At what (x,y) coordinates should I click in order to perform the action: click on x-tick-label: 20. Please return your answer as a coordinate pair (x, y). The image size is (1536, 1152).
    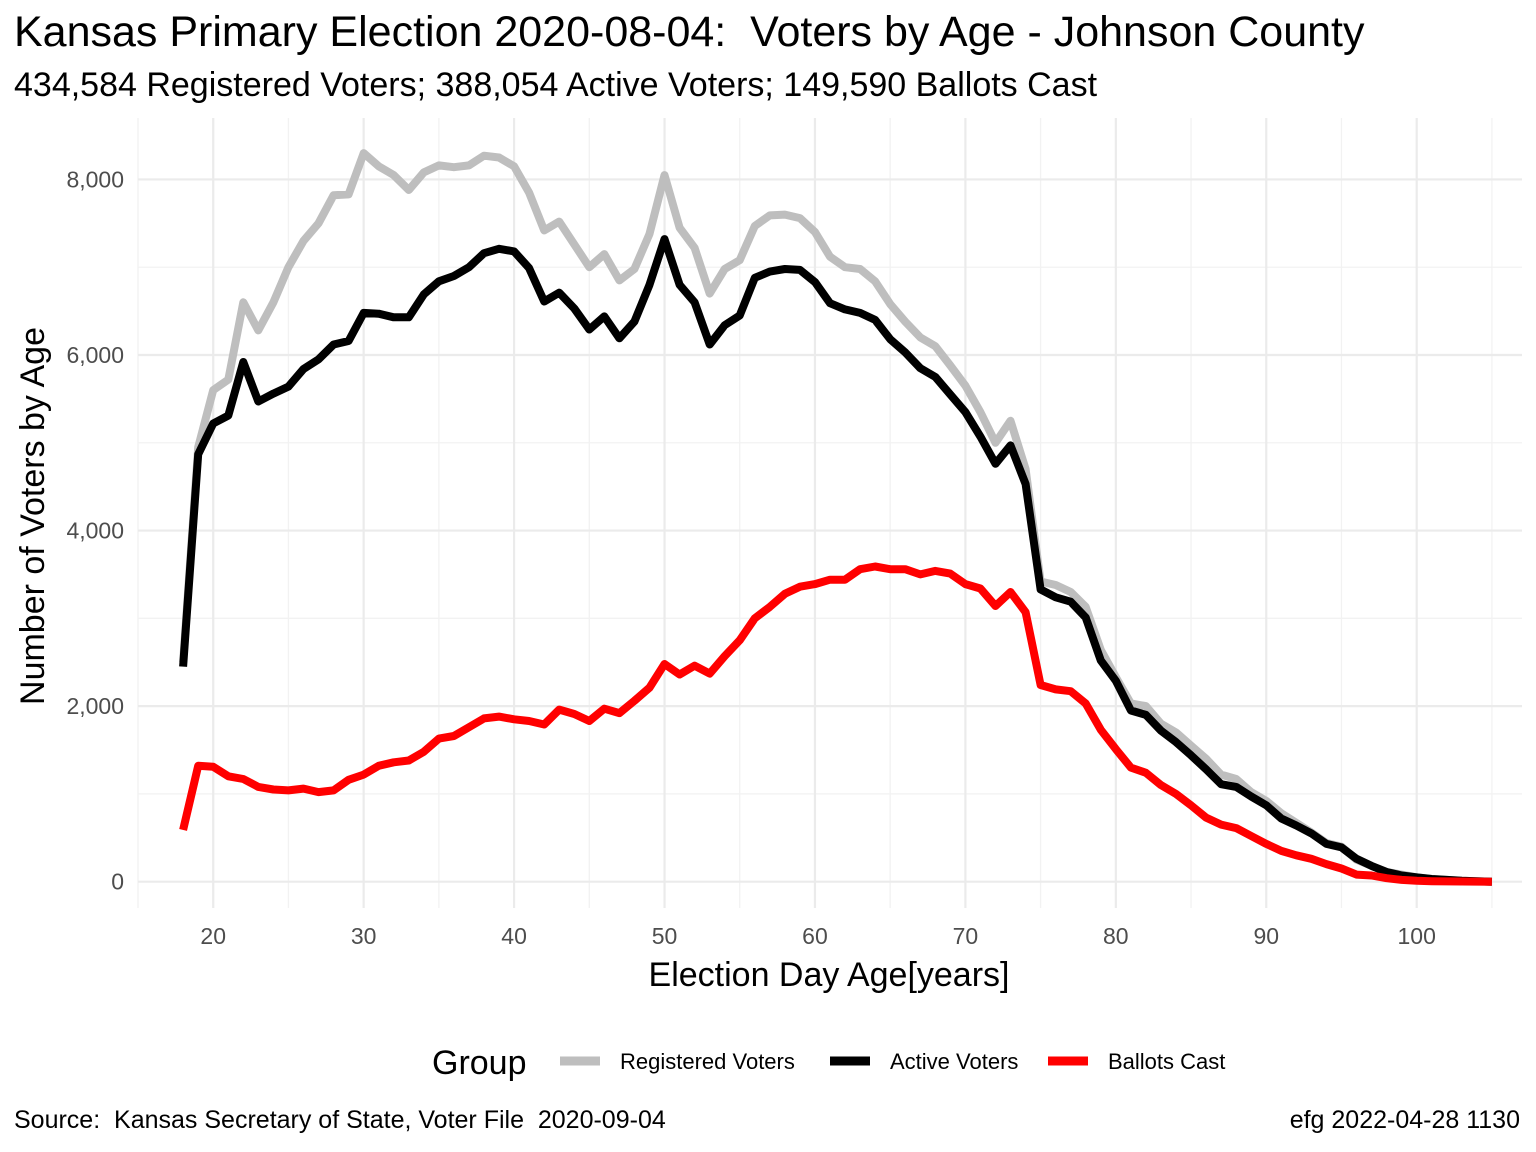
    Looking at the image, I should click on (213, 936).